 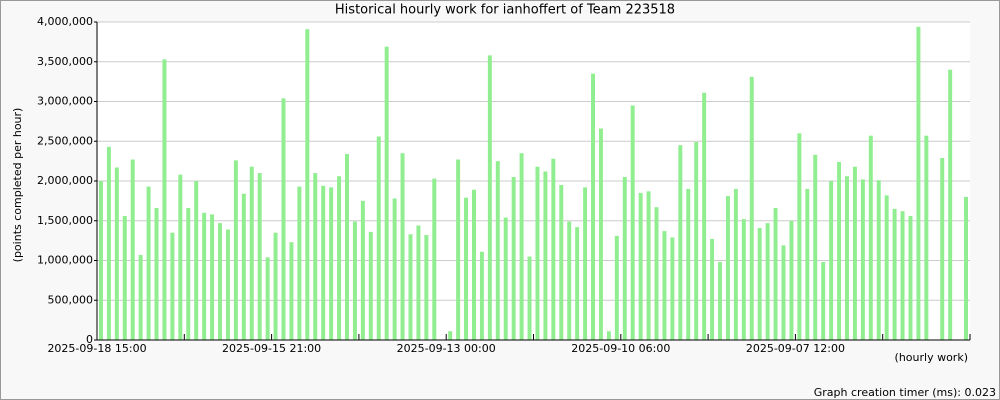 I want to click on x-tick-label: 2025-09-13 00:00, so click(x=446, y=348).